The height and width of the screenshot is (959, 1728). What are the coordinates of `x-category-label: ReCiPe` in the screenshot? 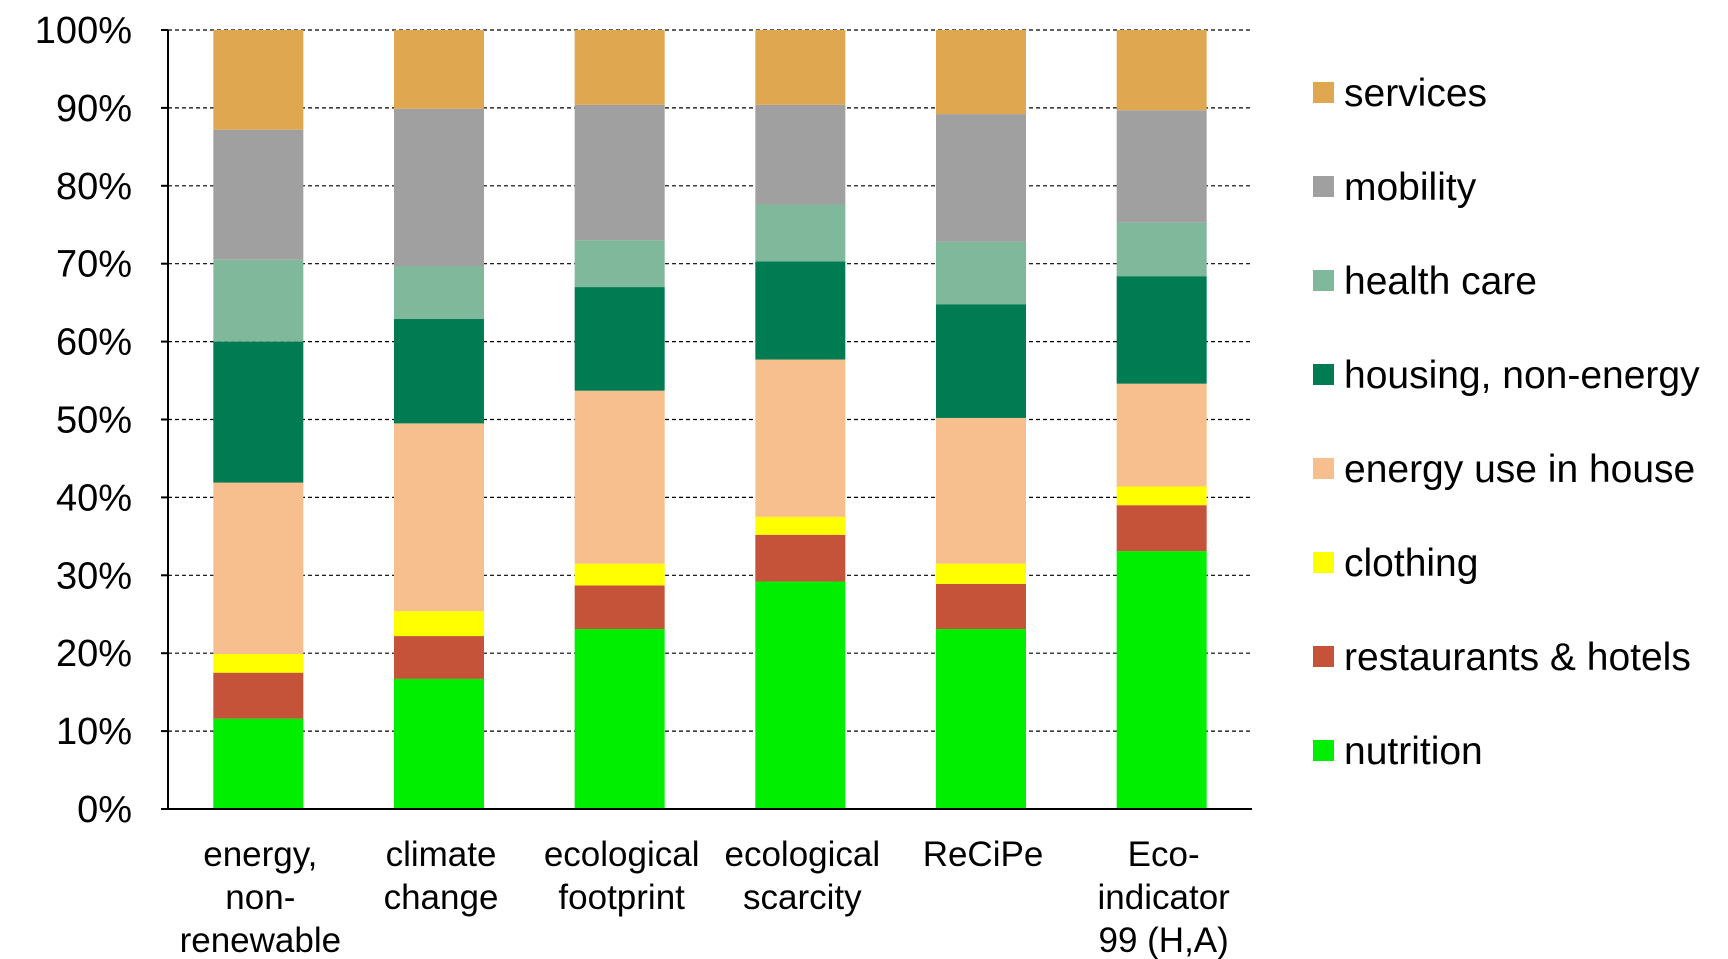 It's located at (983, 854).